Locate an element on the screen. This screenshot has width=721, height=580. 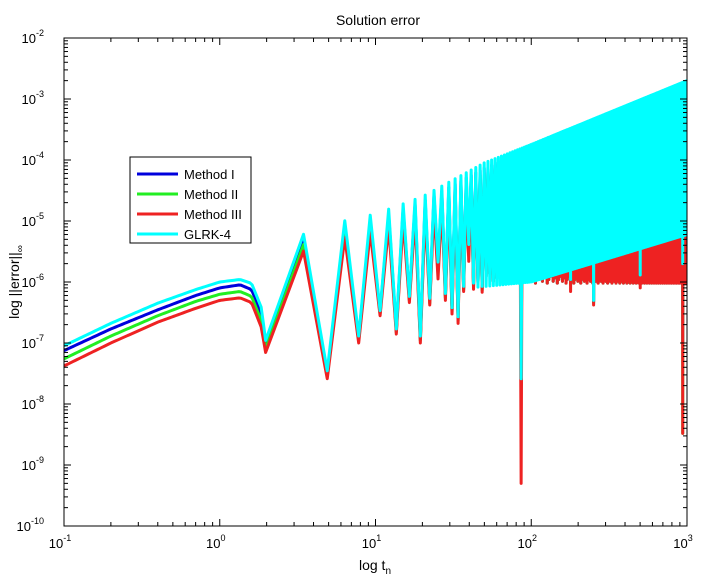
y-tick-label: 10⁻¹⁰ is located at coordinates (30, 525).